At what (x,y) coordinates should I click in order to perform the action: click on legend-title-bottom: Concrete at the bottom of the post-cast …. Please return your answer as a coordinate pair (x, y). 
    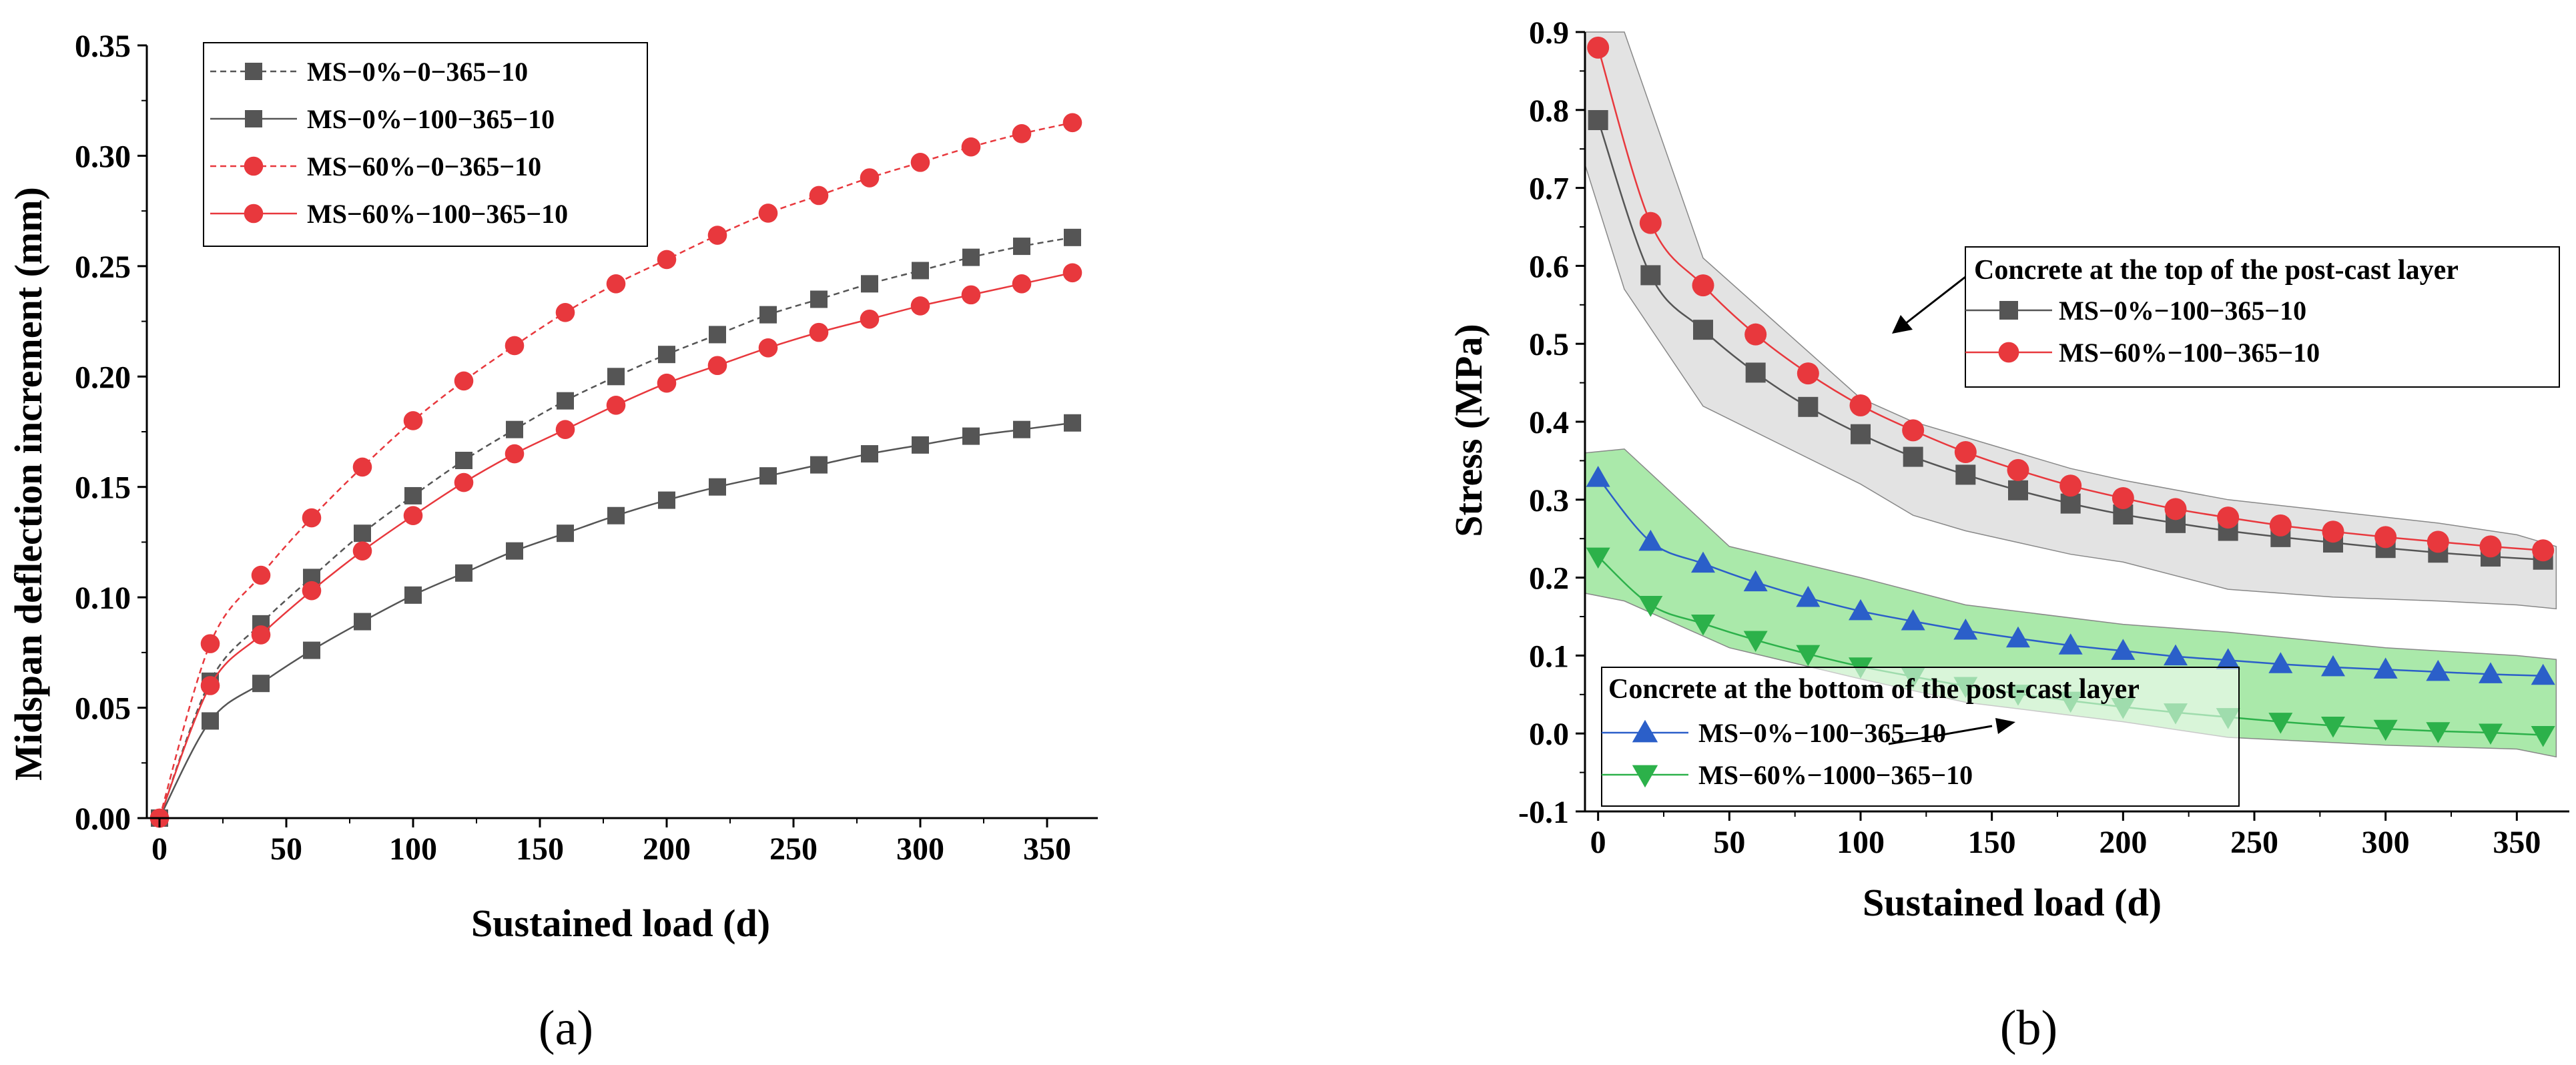
    Looking at the image, I should click on (1874, 689).